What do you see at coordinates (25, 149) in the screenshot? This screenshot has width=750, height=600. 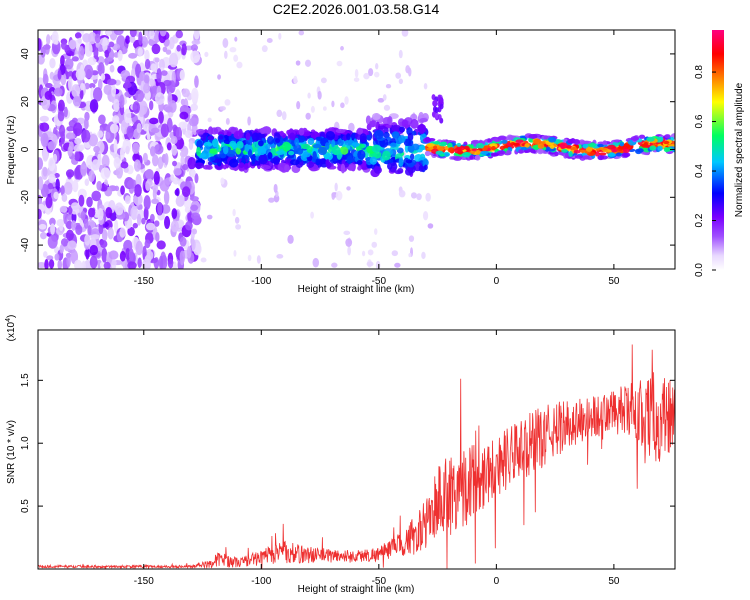 I see `y-tick-label: 0` at bounding box center [25, 149].